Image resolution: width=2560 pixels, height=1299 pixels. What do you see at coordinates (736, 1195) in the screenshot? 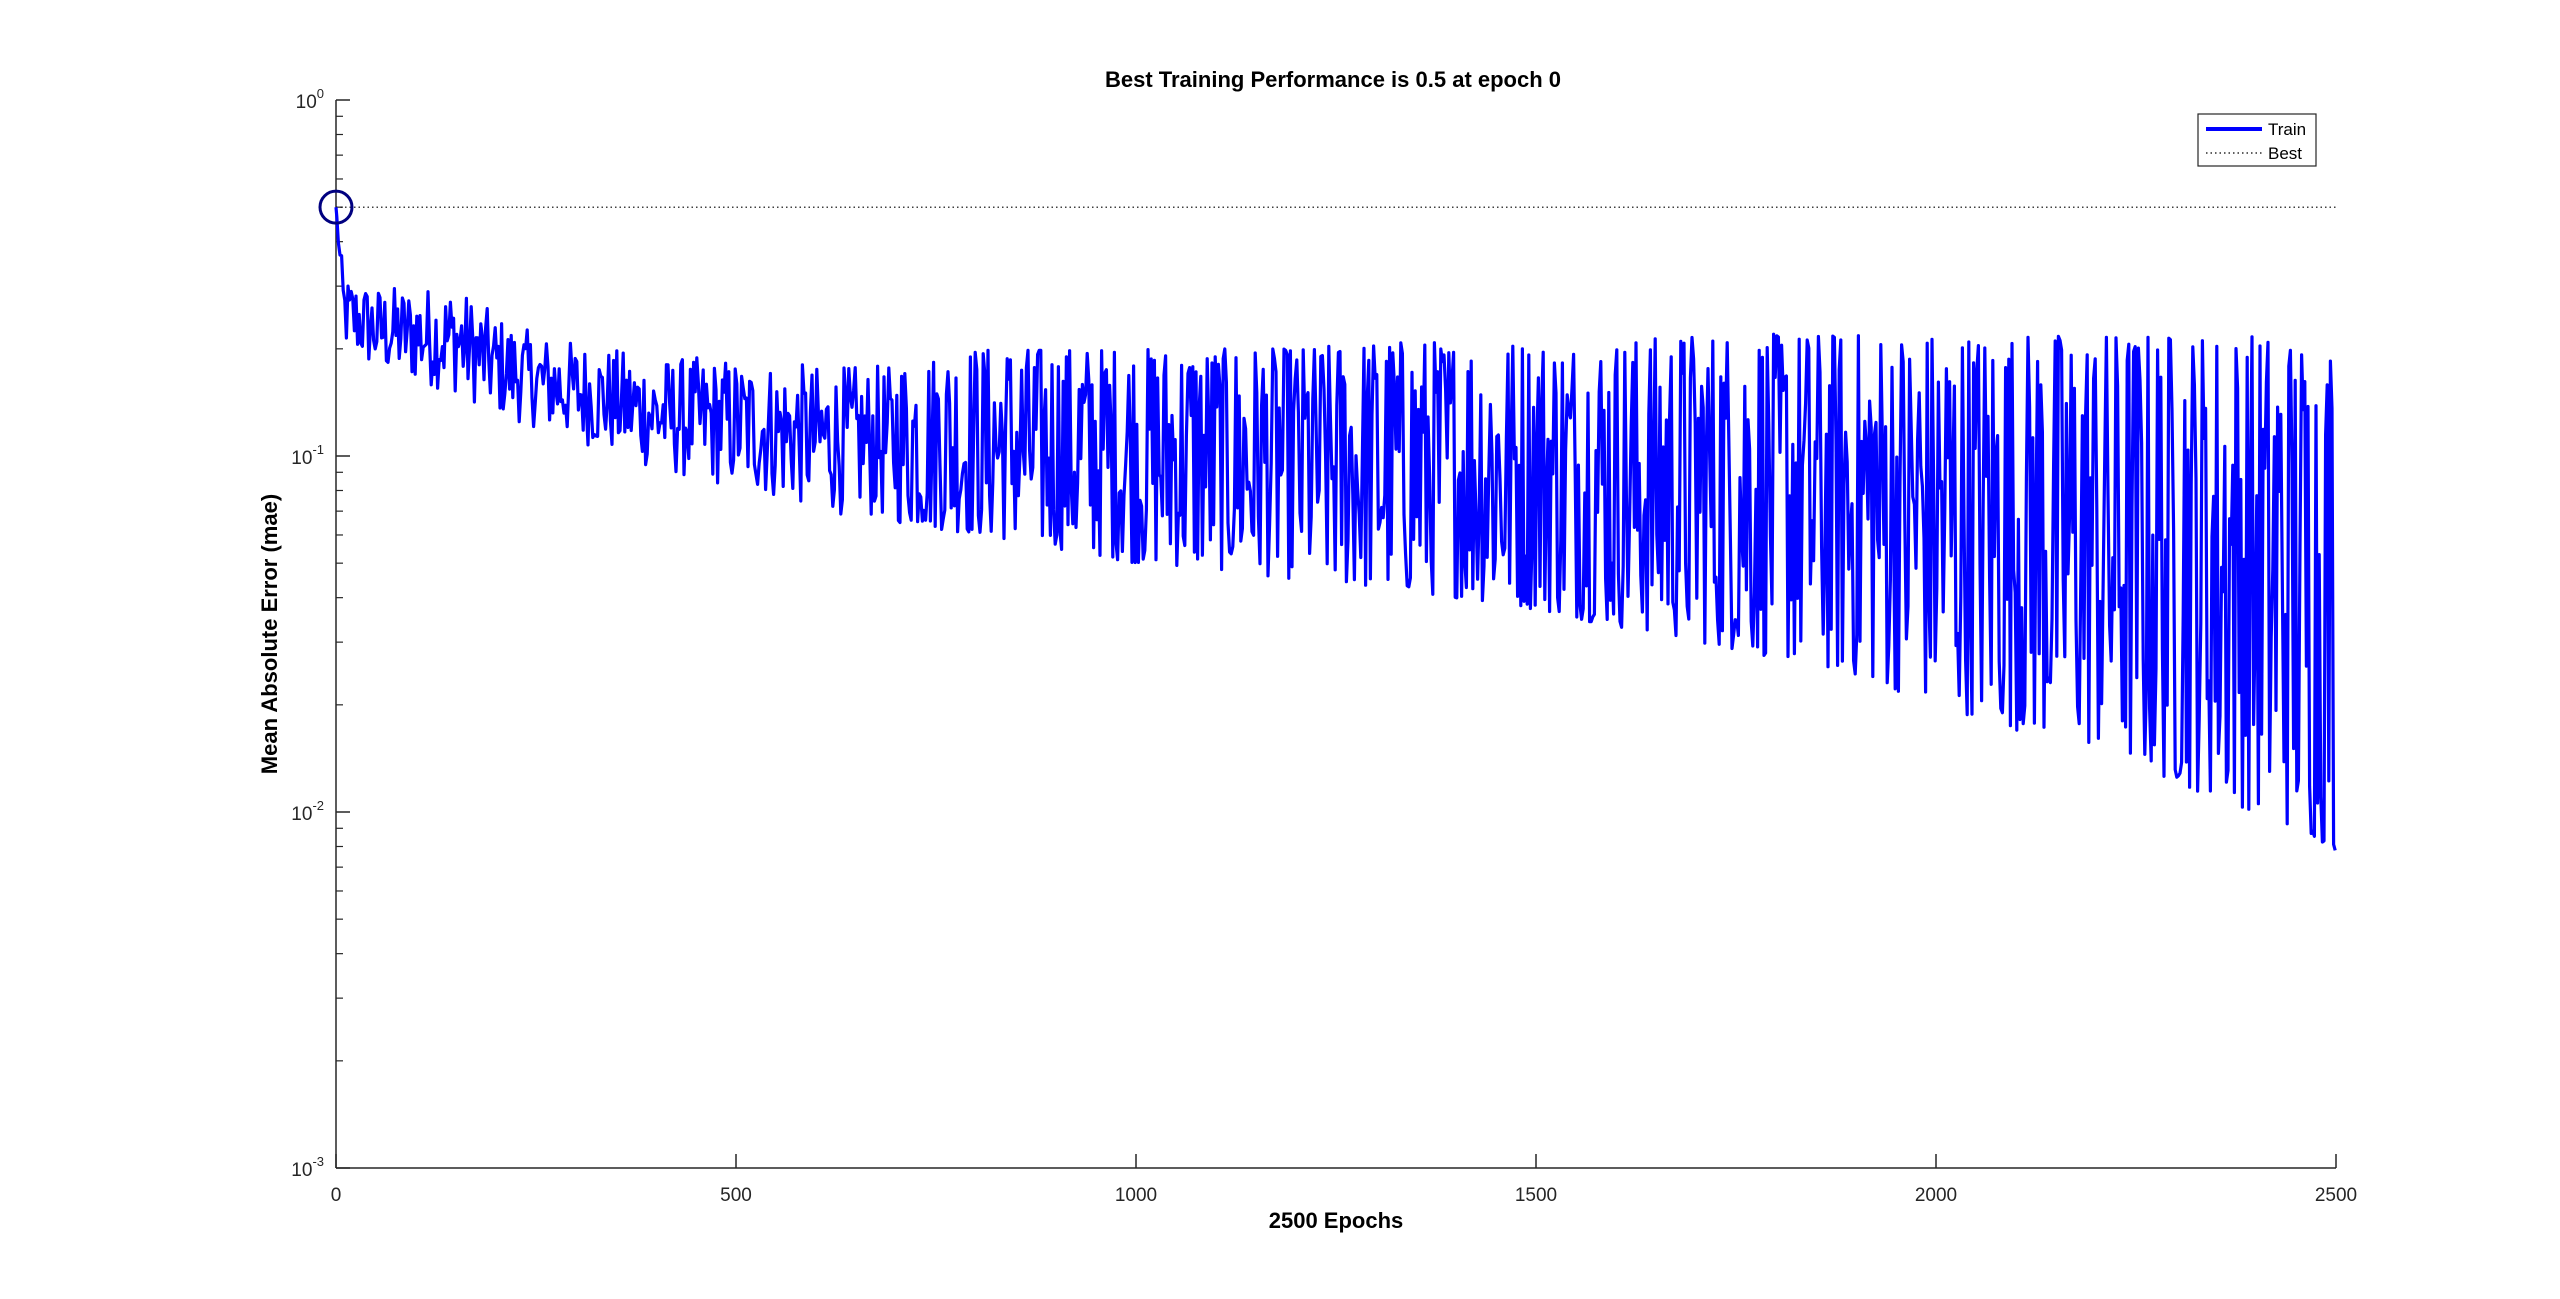
I see `x-tick-label: 500` at bounding box center [736, 1195].